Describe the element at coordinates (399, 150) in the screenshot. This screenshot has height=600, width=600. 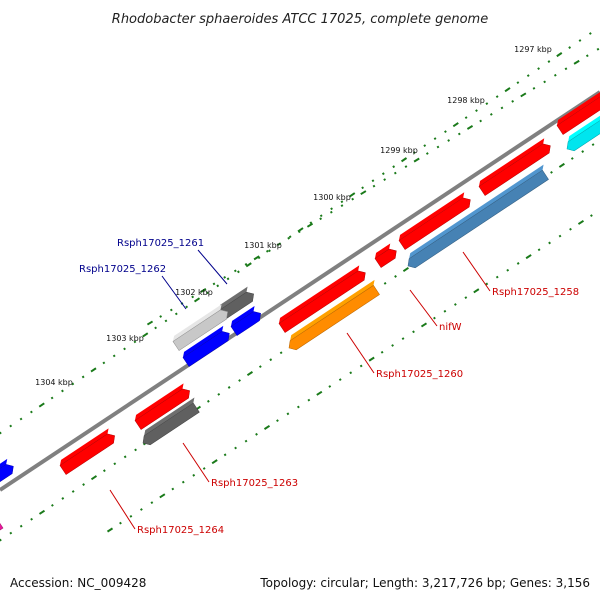
I see `kbp-label: 1299 kbp` at that location.